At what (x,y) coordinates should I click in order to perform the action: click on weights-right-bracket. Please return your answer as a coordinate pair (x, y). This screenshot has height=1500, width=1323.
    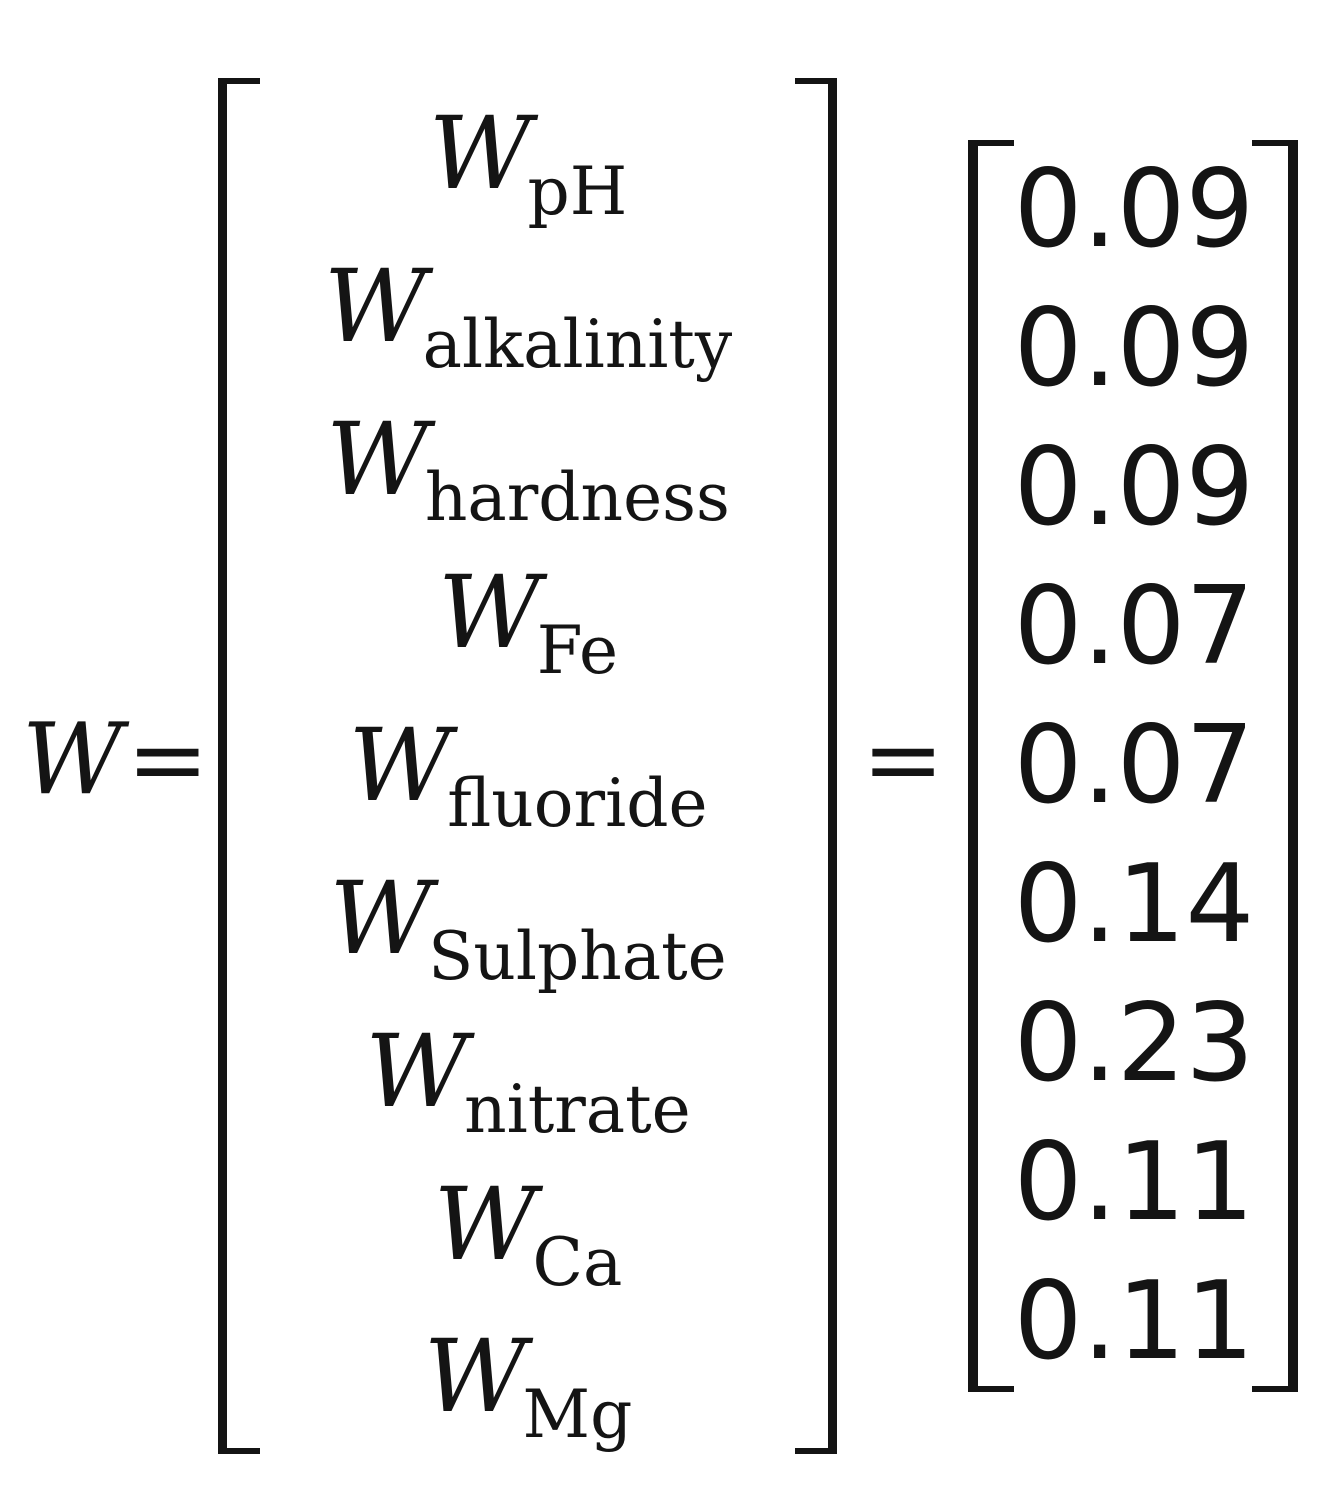
    Looking at the image, I should click on (816, 766).